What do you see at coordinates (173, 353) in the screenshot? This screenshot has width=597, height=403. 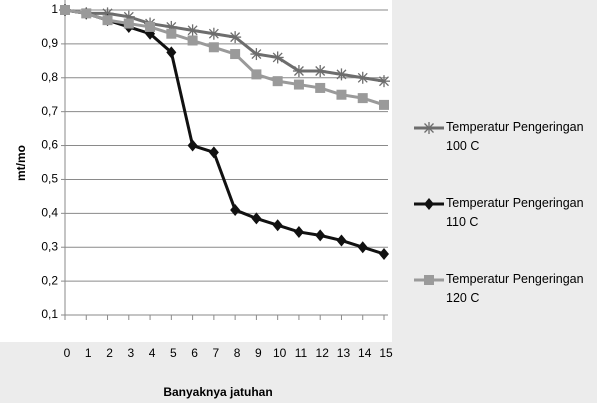 I see `x-tick-label: 5` at bounding box center [173, 353].